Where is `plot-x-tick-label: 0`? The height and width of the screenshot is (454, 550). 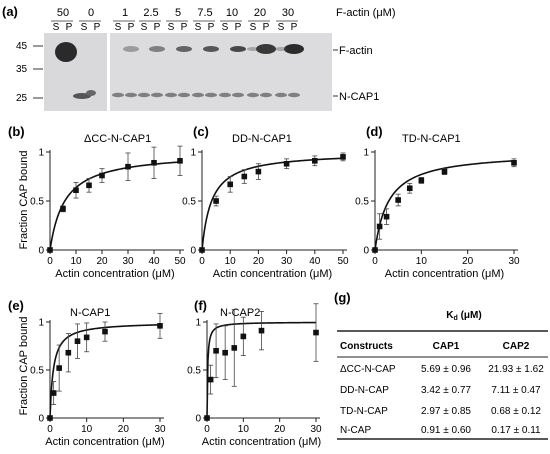
plot-x-tick-label: 0 is located at coordinates (207, 429).